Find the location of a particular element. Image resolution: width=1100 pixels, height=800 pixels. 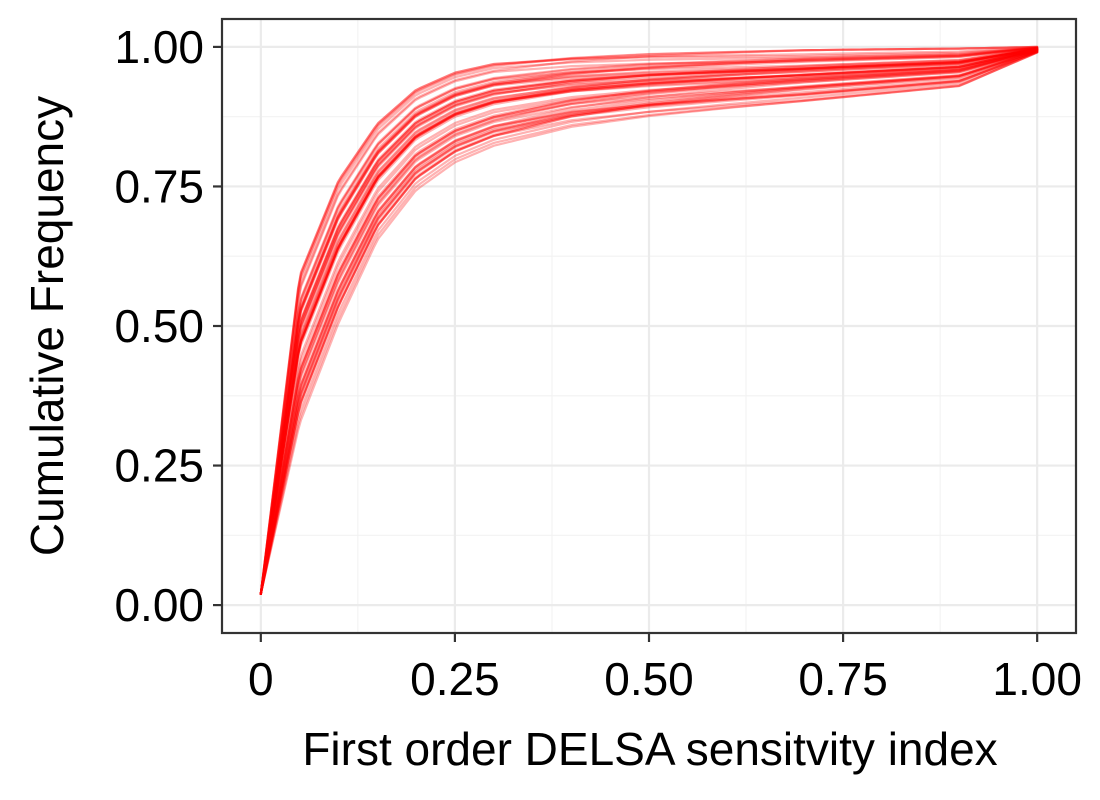

y-axis-title: Cumulative Frequency is located at coordinates (47, 326).